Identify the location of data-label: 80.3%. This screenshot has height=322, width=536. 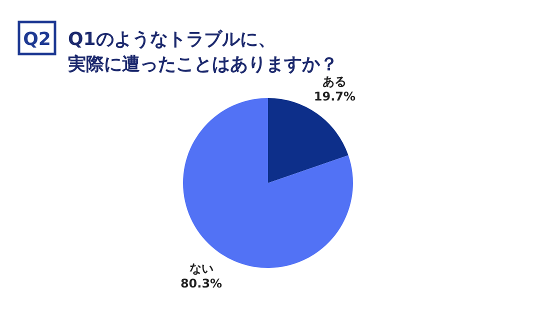
(201, 283).